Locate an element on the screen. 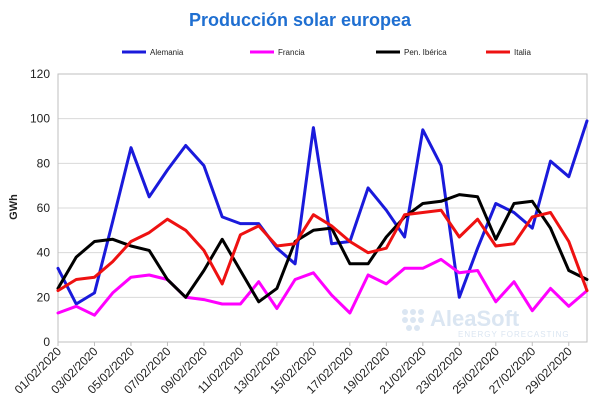 Image resolution: width=600 pixels, height=416 pixels. y-tick-label: 60 is located at coordinates (44, 208).